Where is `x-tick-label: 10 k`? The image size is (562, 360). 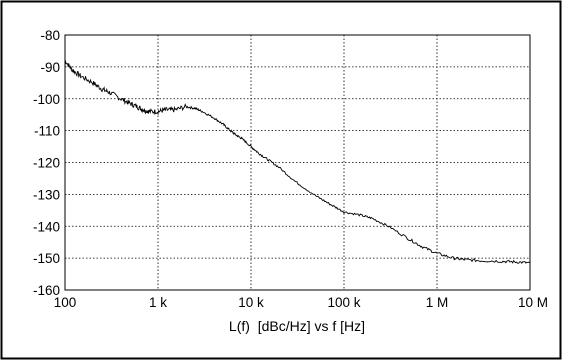
x-tick-label: 10 k is located at coordinates (251, 302).